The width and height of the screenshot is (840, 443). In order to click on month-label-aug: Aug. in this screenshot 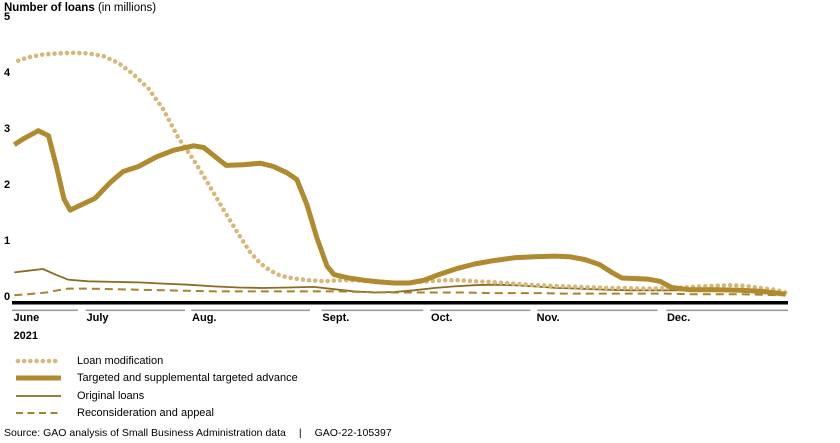, I will do `click(204, 318)`.